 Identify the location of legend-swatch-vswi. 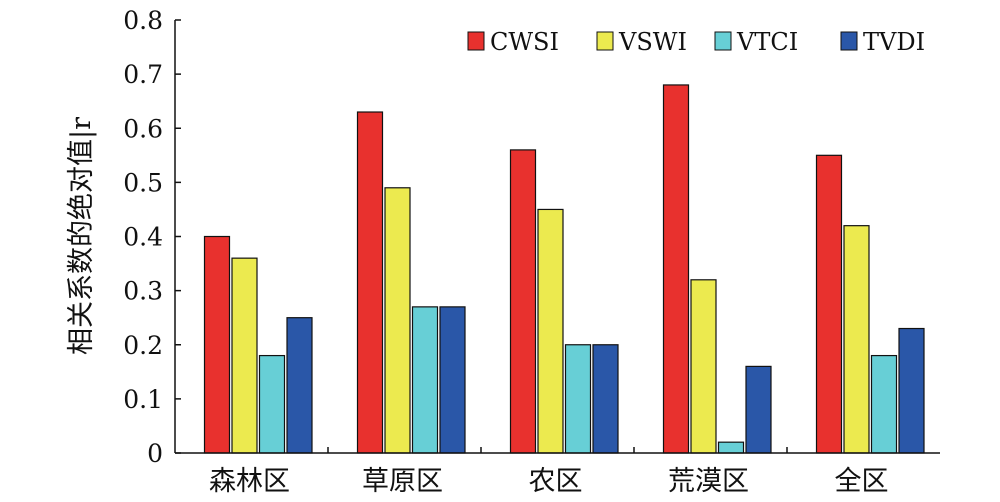
(605, 41).